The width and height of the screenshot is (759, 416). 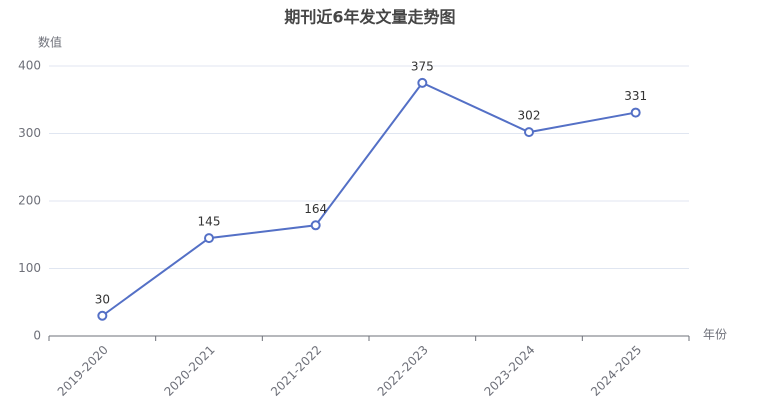 What do you see at coordinates (509, 371) in the screenshot?
I see `x-tick-label: 2023-2024` at bounding box center [509, 371].